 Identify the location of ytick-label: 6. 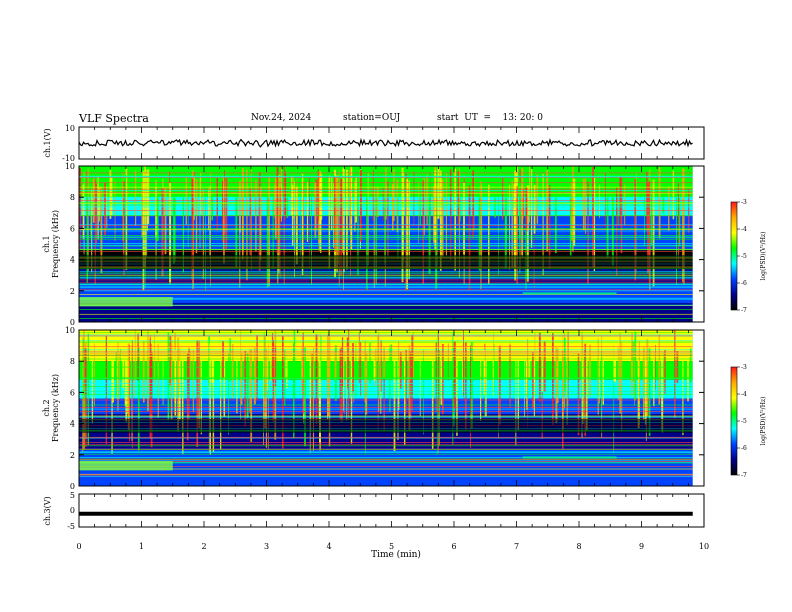
(72, 392).